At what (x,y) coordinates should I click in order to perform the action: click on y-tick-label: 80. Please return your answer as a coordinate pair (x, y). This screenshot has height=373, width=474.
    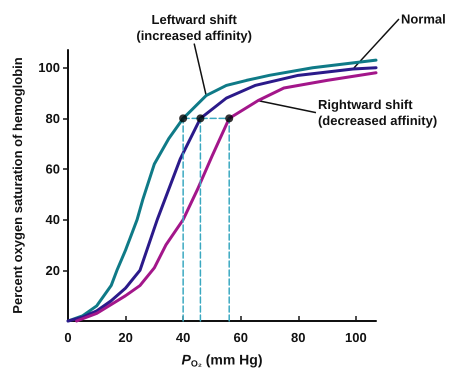
    Looking at the image, I should click on (53, 118).